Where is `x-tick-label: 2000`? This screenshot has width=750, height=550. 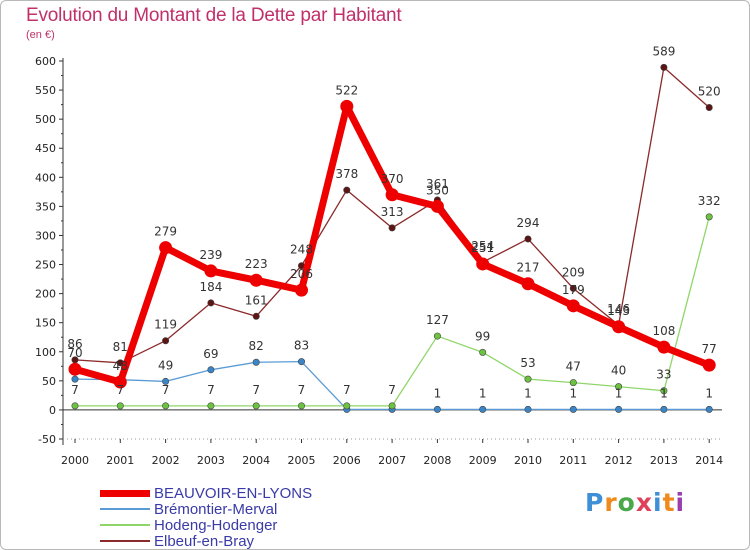 x-tick-label: 2000 is located at coordinates (75, 460).